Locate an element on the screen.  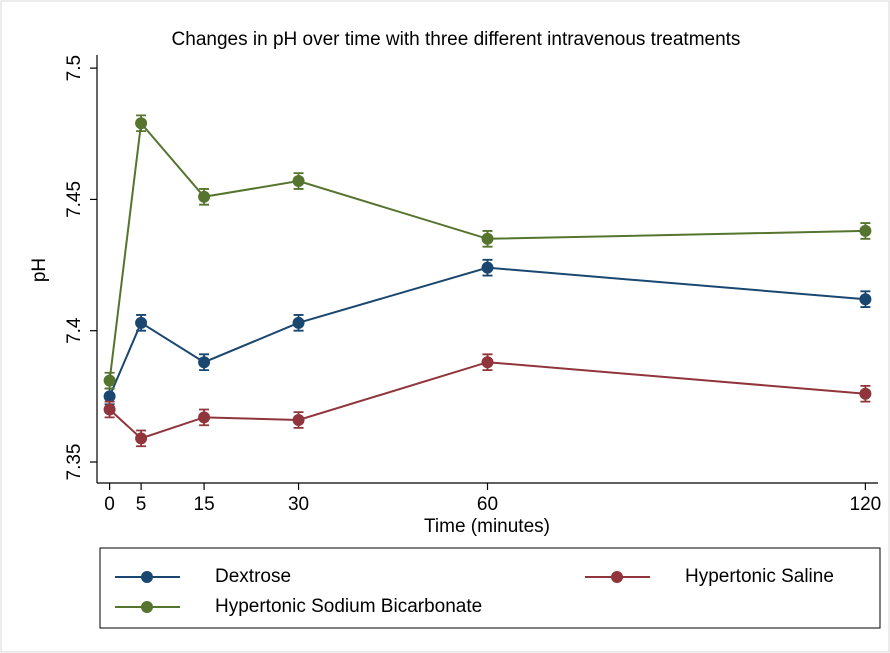
x-tick-label: 15 is located at coordinates (204, 504).